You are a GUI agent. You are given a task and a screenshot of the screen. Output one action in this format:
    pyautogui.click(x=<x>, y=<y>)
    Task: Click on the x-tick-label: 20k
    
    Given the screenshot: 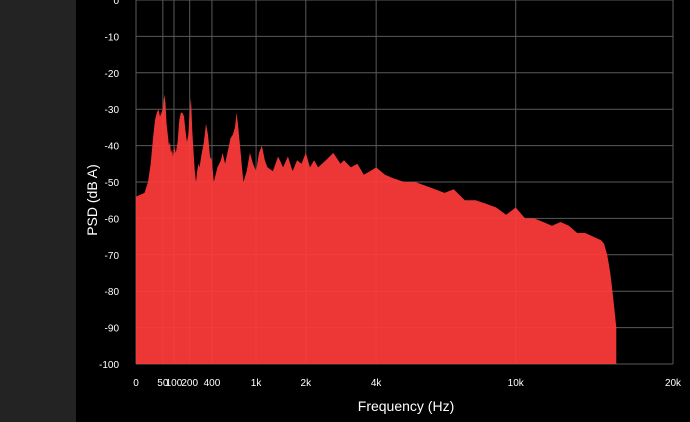 What is the action you would take?
    pyautogui.click(x=673, y=383)
    